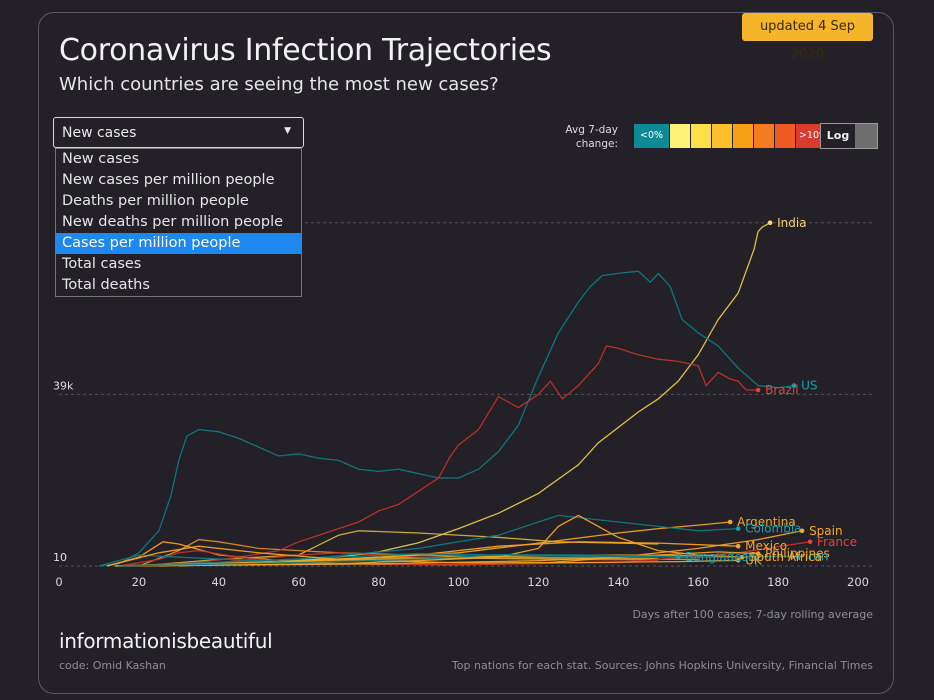 This screenshot has width=934, height=700. I want to click on code-credit: code: Omid Kashan, so click(112, 665).